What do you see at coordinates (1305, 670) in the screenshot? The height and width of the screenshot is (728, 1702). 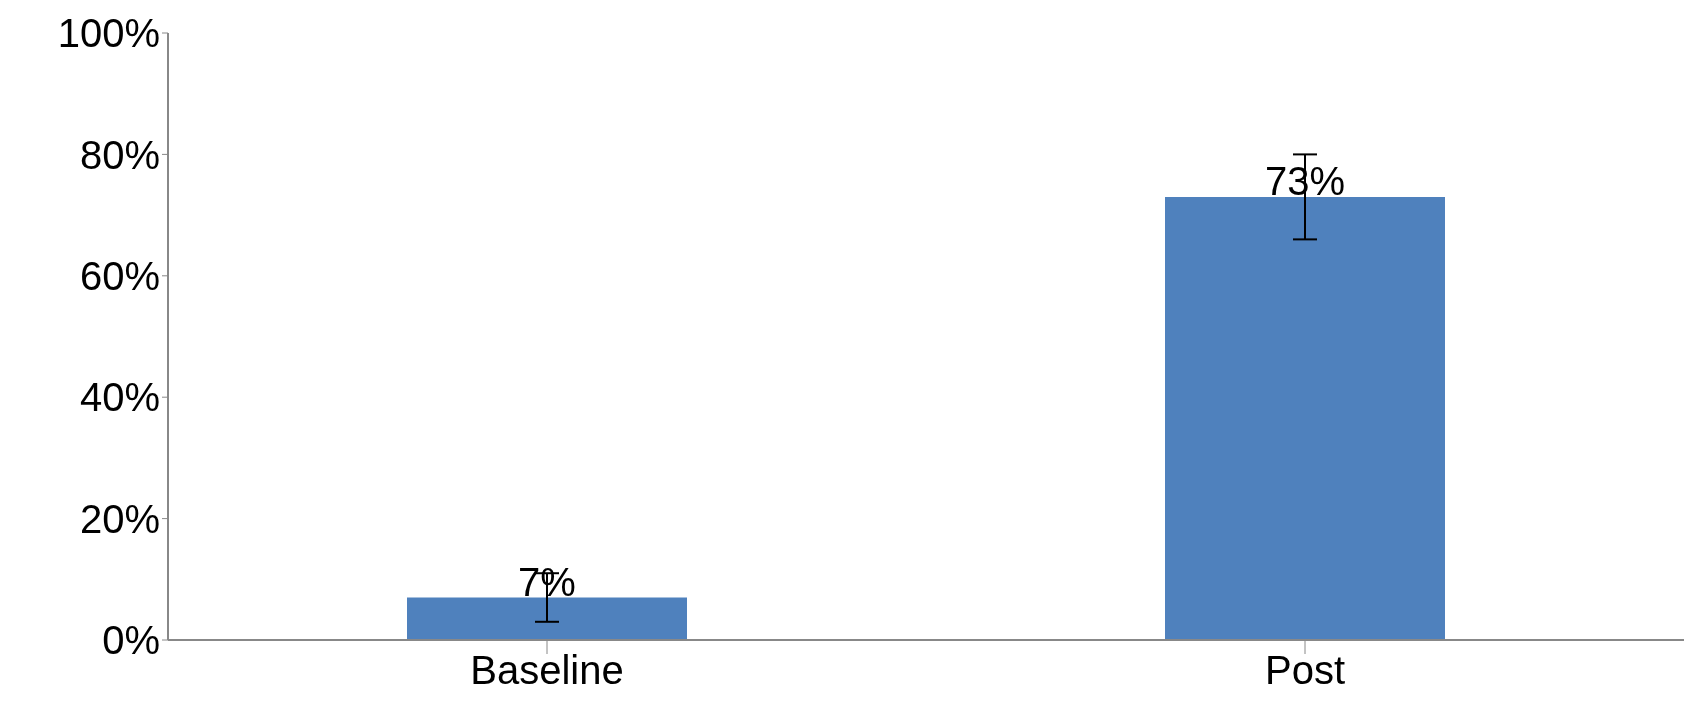 I see `x-tick-label: Post` at bounding box center [1305, 670].